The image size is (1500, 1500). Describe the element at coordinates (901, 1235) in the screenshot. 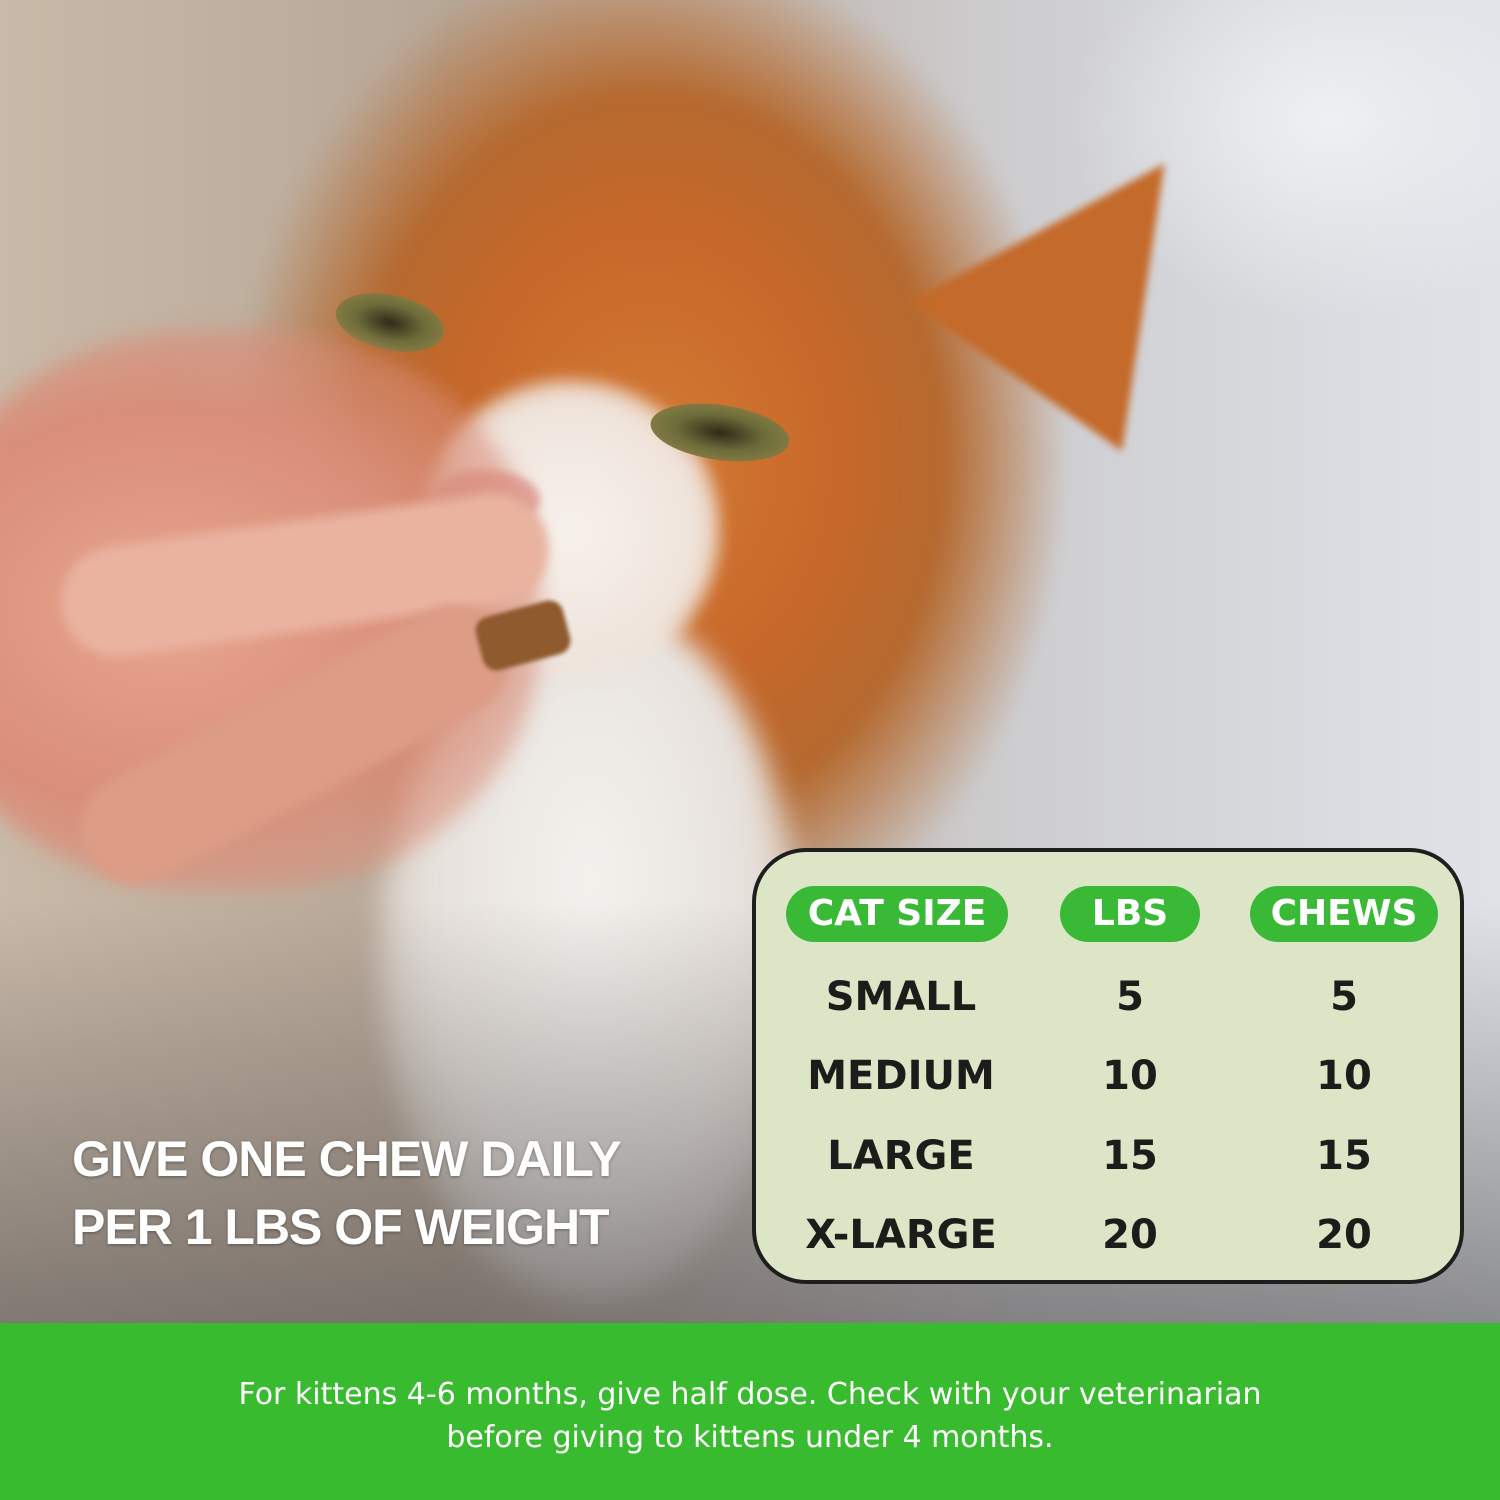

I see `row-size: X-LARGE` at that location.